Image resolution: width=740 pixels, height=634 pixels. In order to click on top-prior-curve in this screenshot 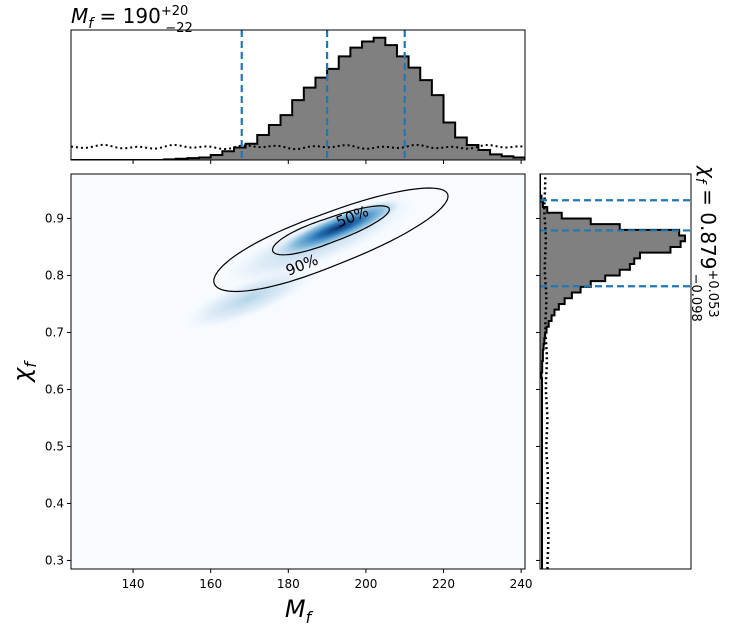, I will do `click(298, 147)`.